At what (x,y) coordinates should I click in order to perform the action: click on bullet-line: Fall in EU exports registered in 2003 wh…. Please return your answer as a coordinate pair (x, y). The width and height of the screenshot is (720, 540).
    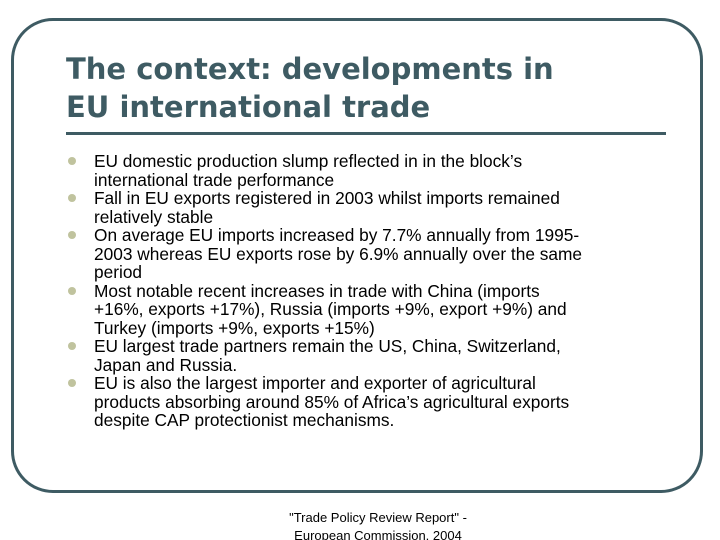
    Looking at the image, I should click on (327, 198).